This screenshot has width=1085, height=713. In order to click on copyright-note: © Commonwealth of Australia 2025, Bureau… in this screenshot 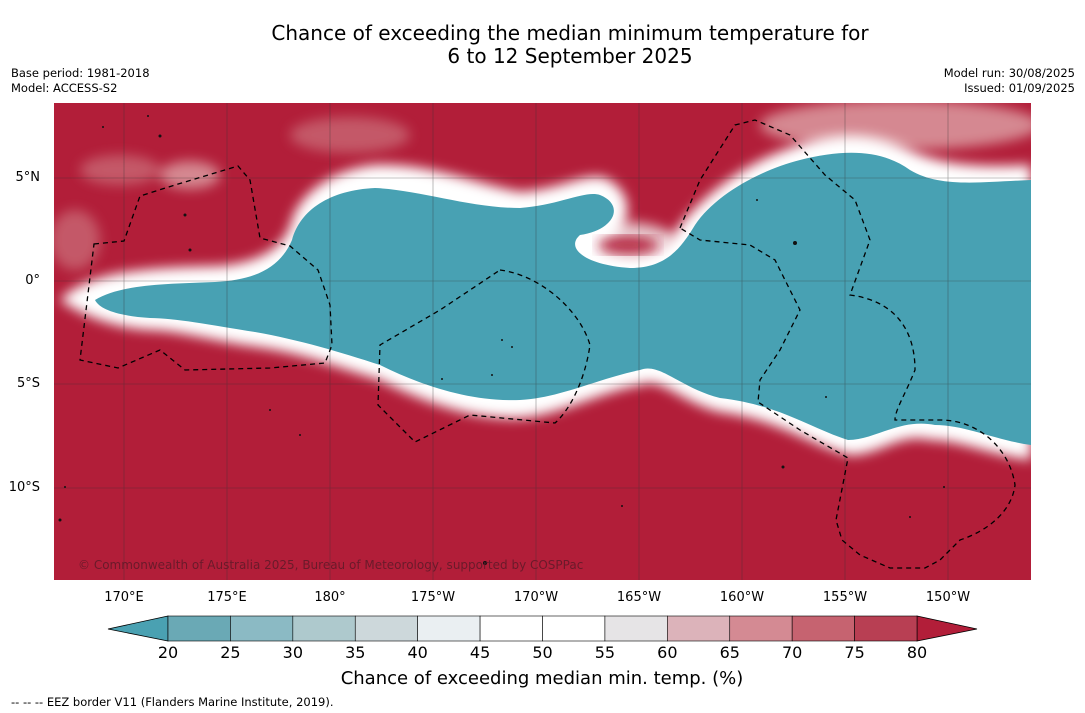, I will do `click(331, 565)`.